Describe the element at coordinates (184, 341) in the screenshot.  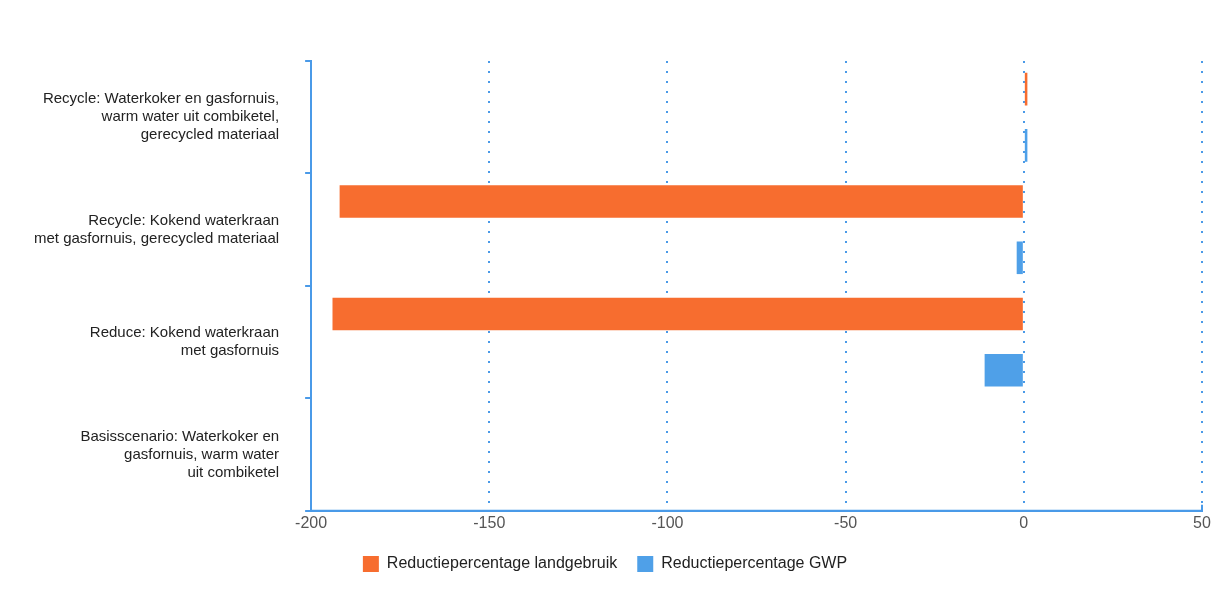
I see `y-tick-label: Reduce: Kokend waterkraan met gasfornuis` at that location.